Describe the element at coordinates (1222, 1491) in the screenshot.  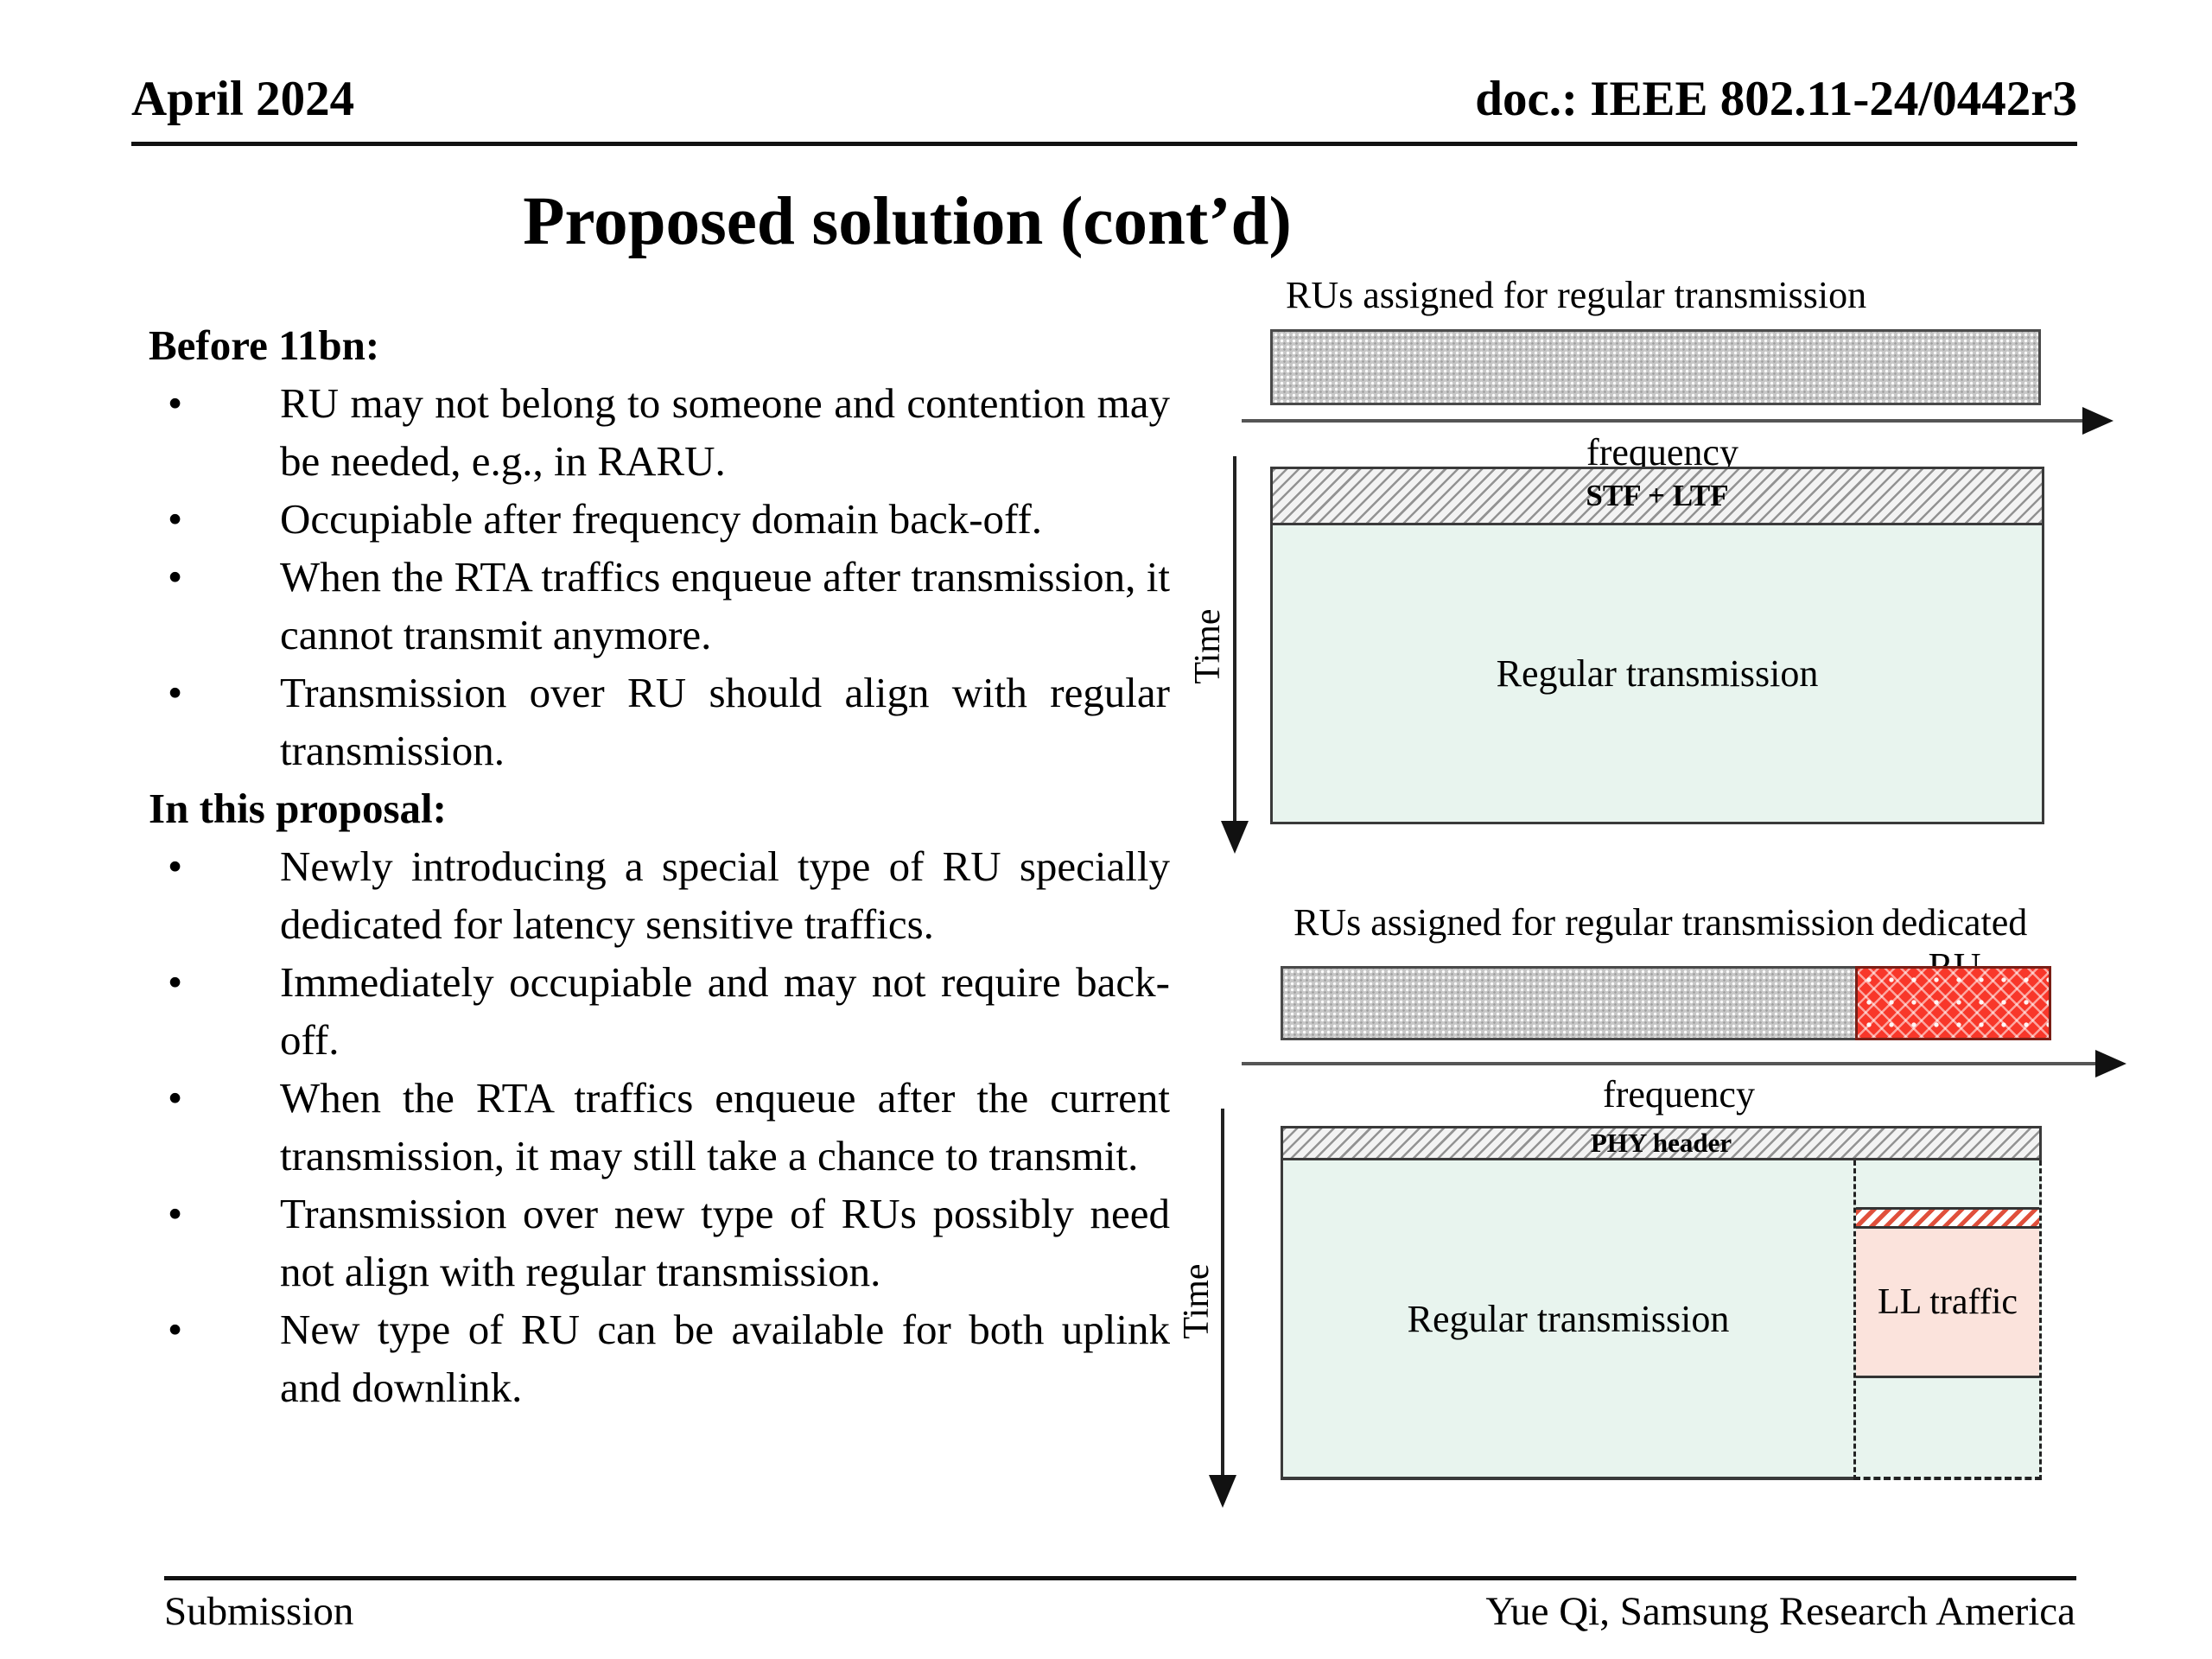
I see `diagram2-time-arrowhead-icon` at that location.